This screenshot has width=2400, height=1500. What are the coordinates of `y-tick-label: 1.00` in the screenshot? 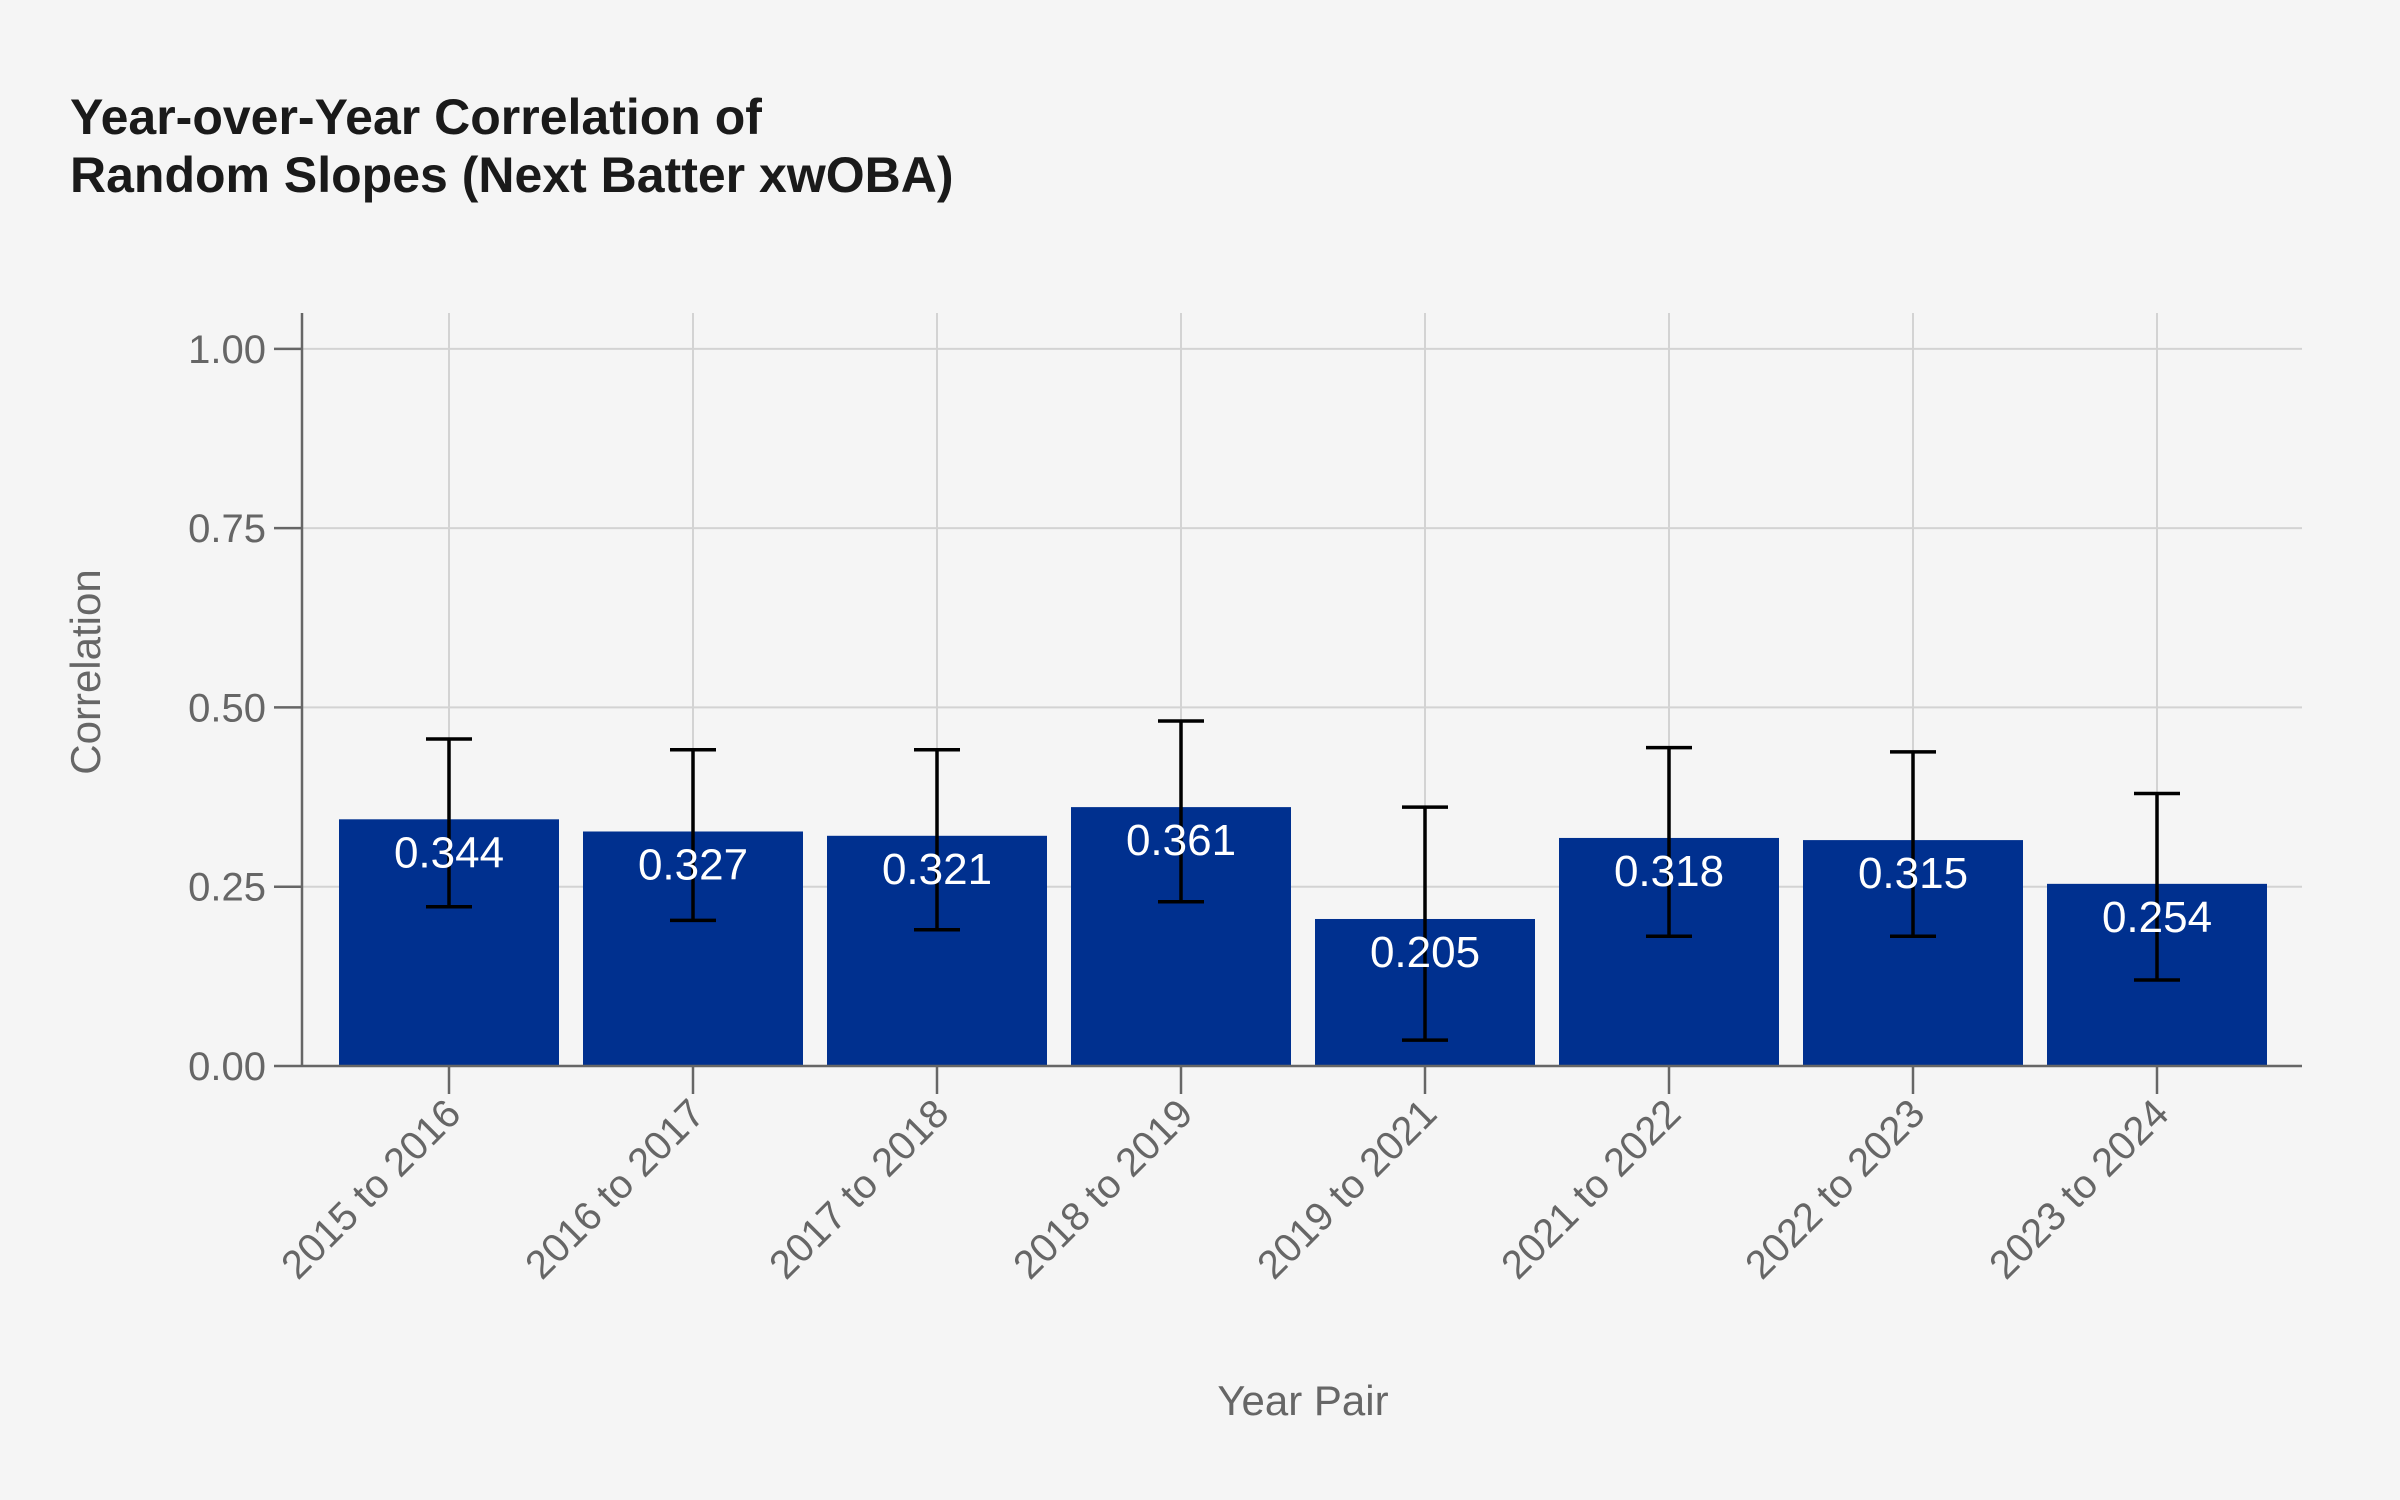 It's located at (227, 350).